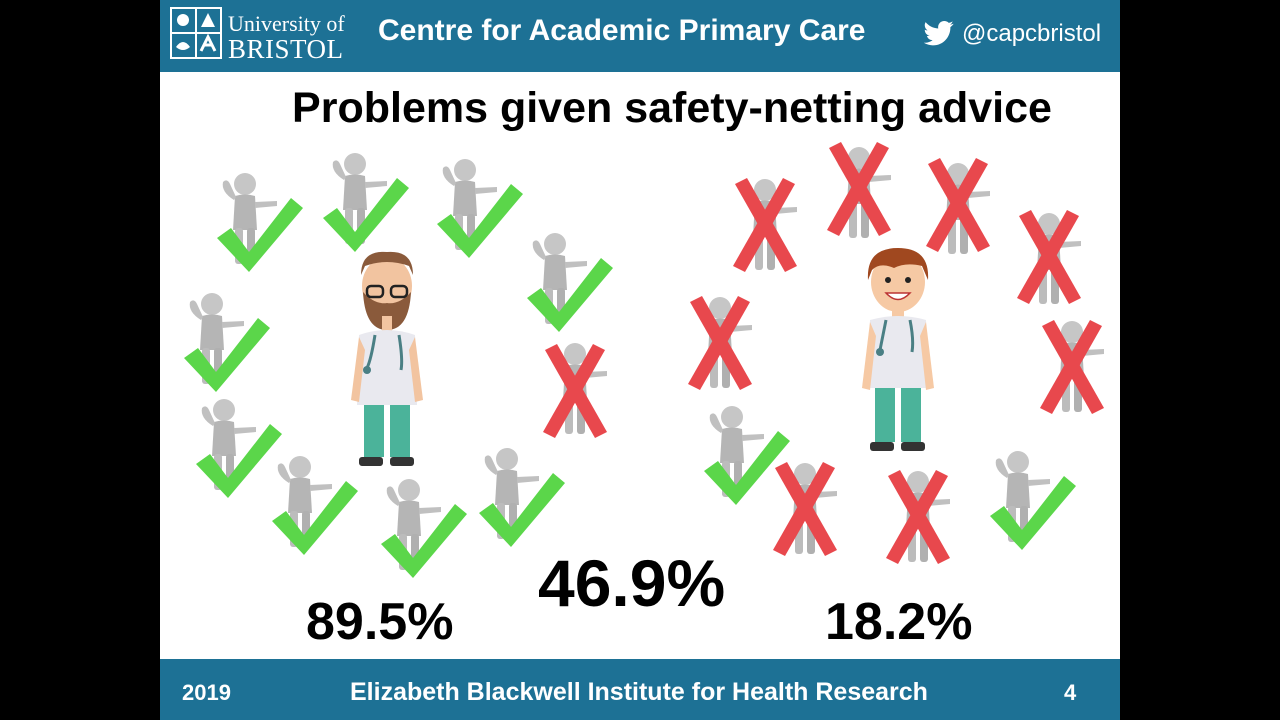 This screenshot has height=720, width=1280. Describe the element at coordinates (1070, 692) in the screenshot. I see `page-number: 4` at that location.